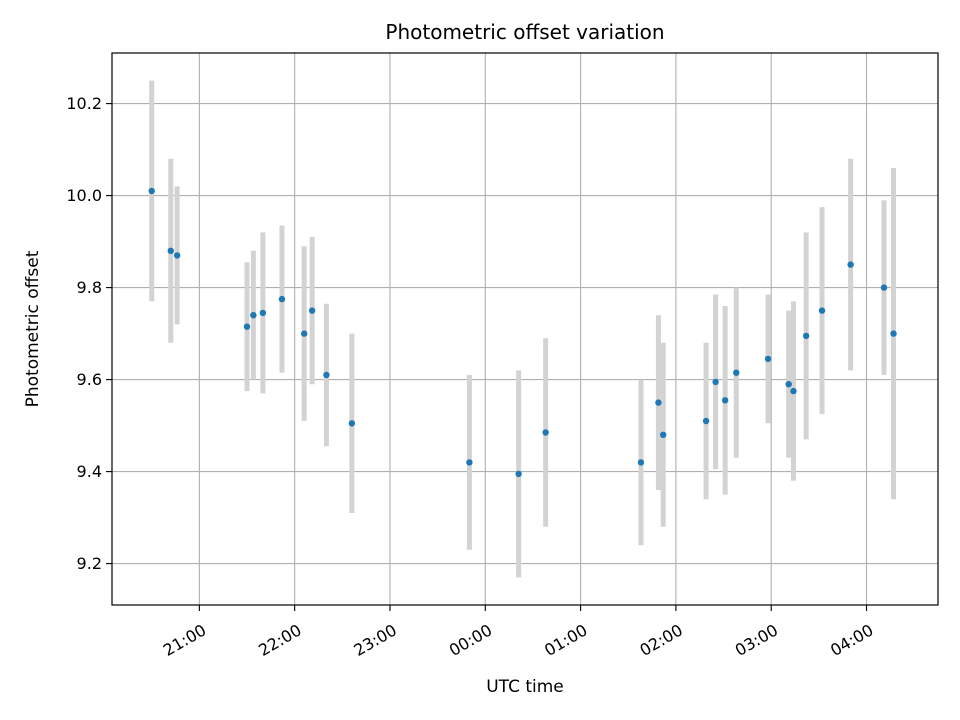  I want to click on x-axis-label: UTC time, so click(525, 687).